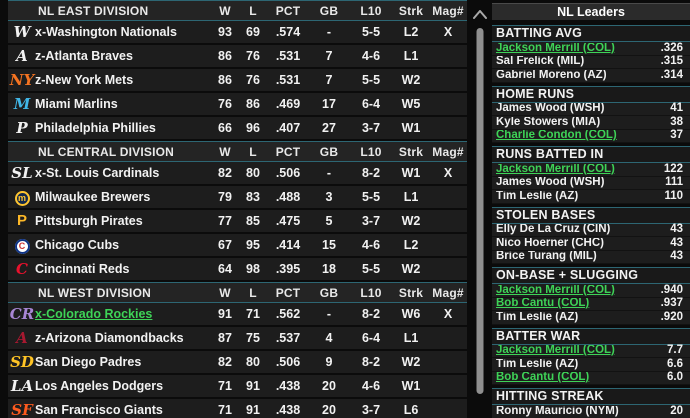 The height and width of the screenshot is (418, 690). What do you see at coordinates (591, 154) in the screenshot?
I see `leaders-section-title: RUNS BATTED IN` at bounding box center [591, 154].